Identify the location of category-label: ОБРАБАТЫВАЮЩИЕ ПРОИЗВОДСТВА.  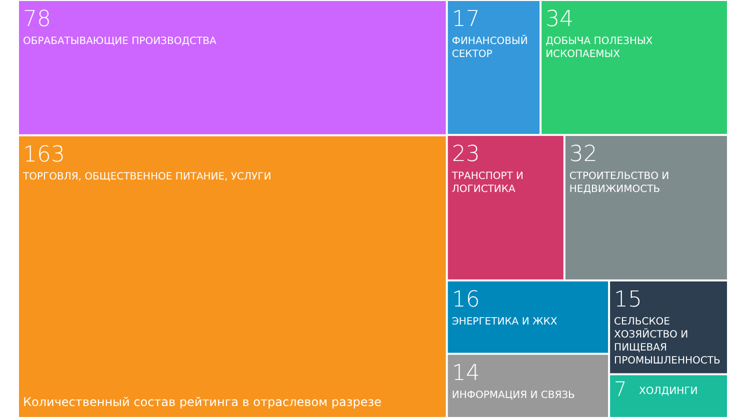
(119, 41).